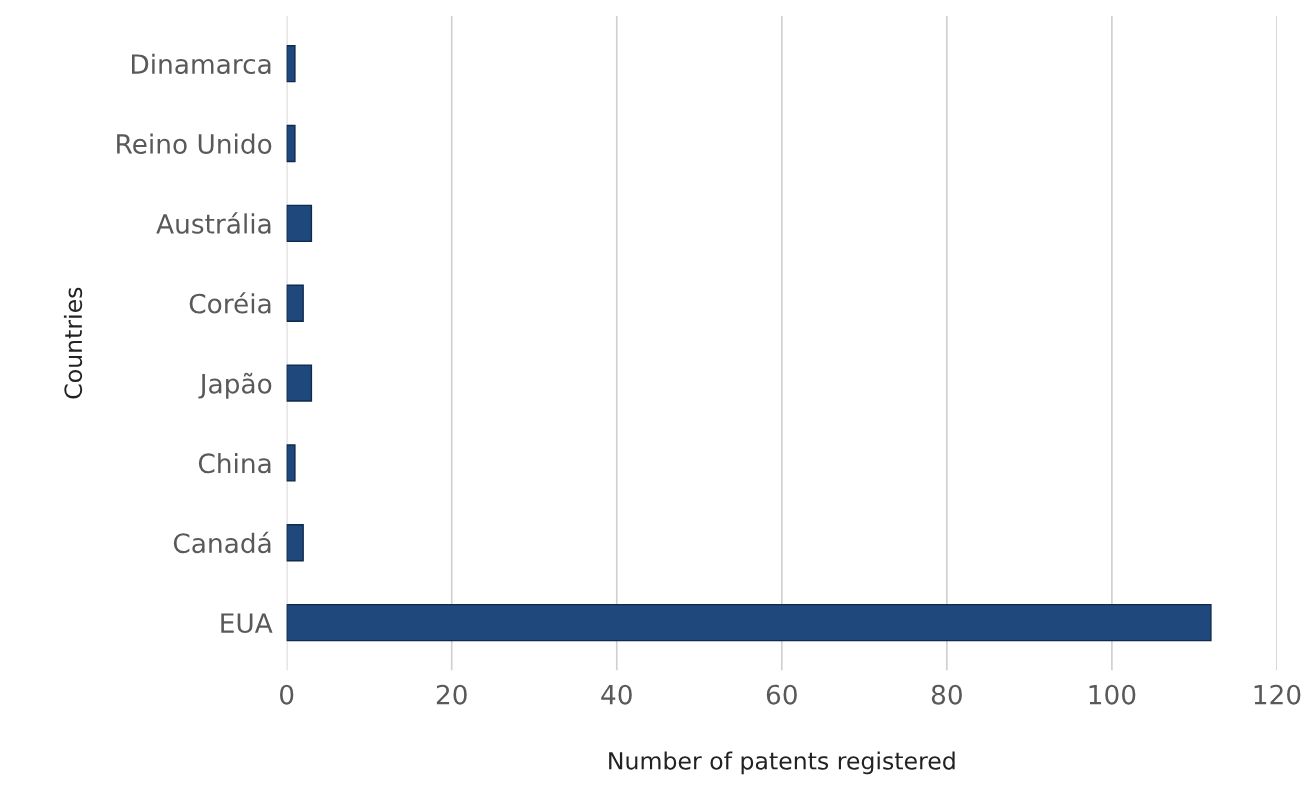  What do you see at coordinates (1112, 694) in the screenshot?
I see `x-tick-label: 100` at bounding box center [1112, 694].